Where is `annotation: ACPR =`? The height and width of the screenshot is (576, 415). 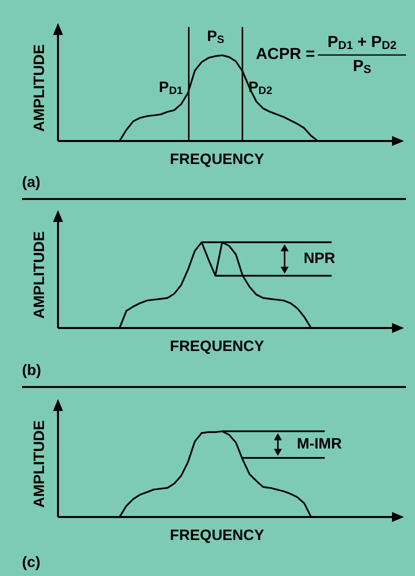
annotation: ACPR = is located at coordinates (285, 55).